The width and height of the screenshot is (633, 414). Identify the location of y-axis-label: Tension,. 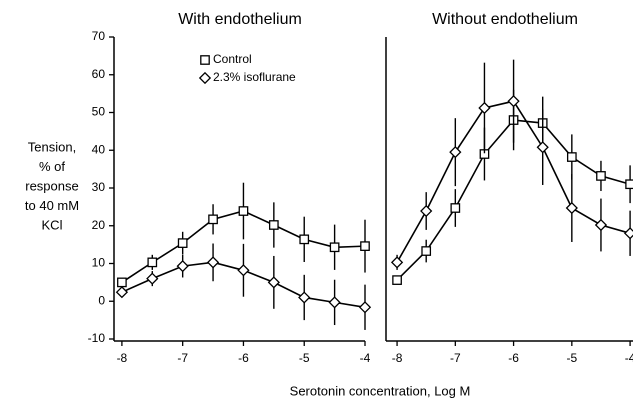
(52, 146).